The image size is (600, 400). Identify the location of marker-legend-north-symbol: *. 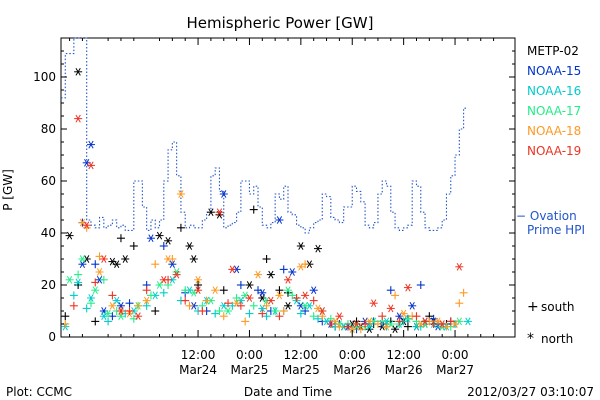
(530, 339).